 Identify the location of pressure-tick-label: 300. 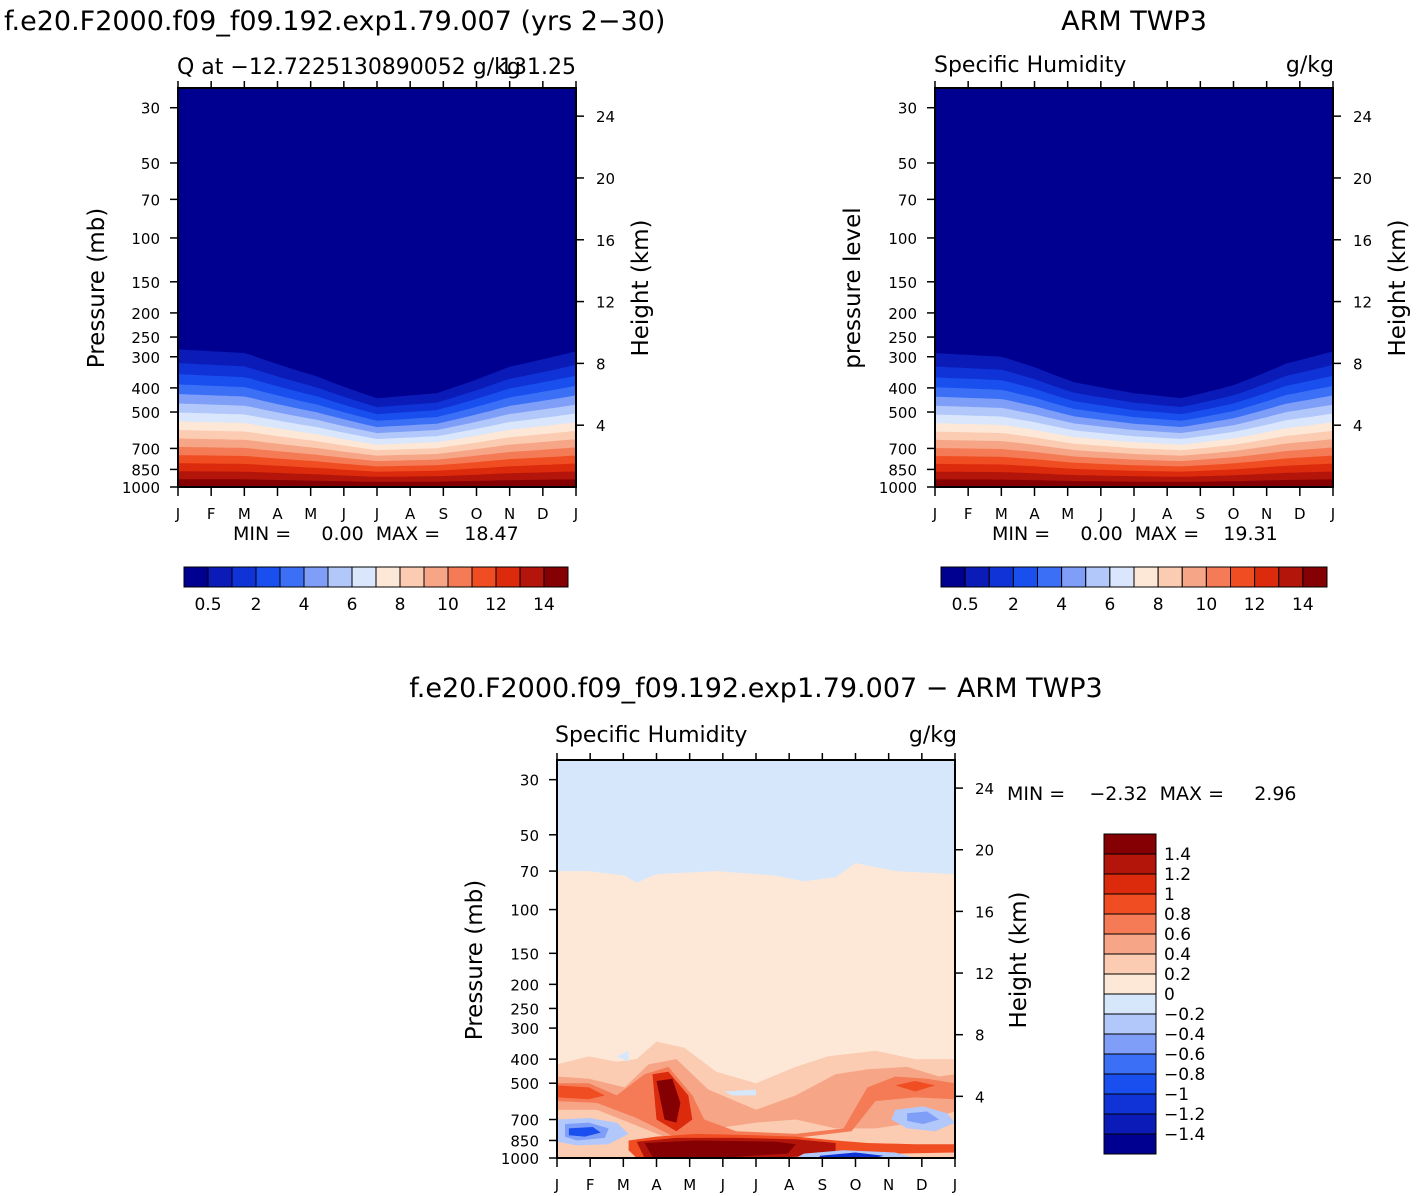
(902, 358).